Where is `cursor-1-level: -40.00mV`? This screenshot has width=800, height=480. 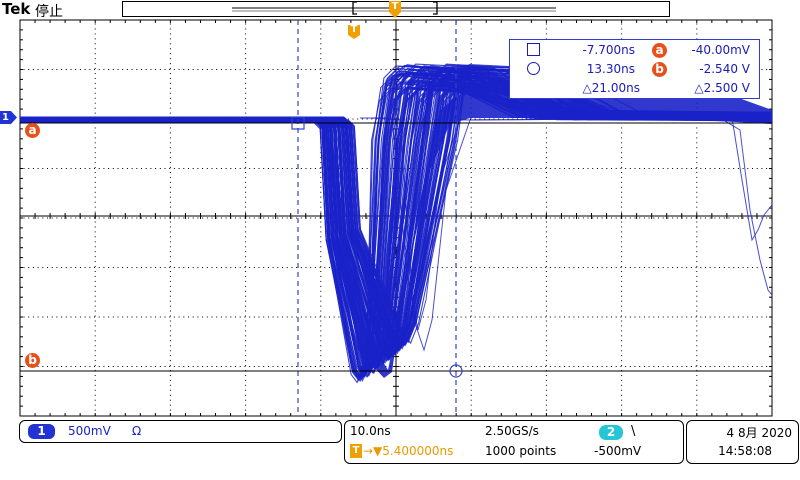 cursor-1-level: -40.00mV is located at coordinates (720, 50).